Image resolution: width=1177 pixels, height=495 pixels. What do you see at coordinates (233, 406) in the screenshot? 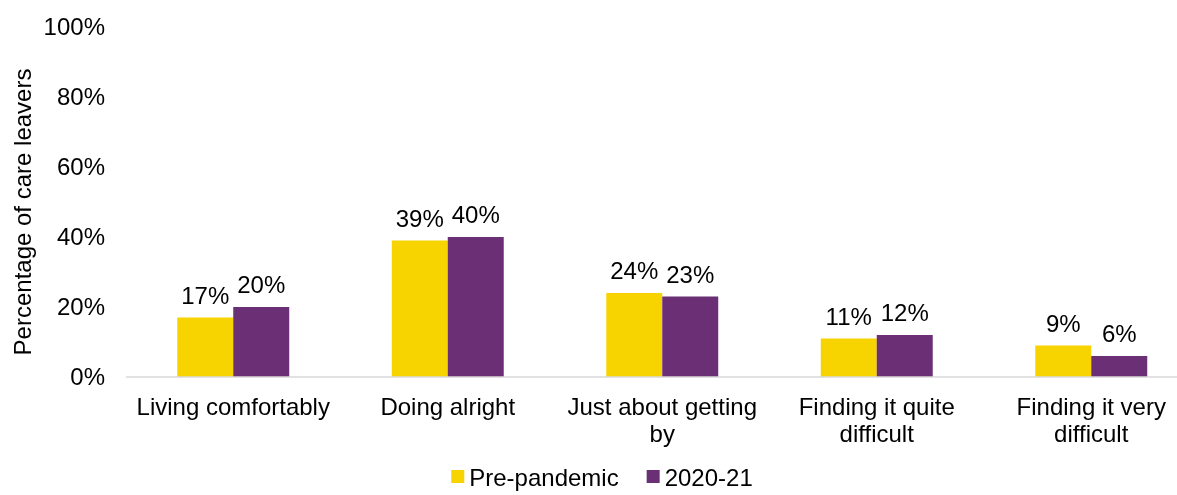
I see `x-tick-label: Living comfortably` at bounding box center [233, 406].